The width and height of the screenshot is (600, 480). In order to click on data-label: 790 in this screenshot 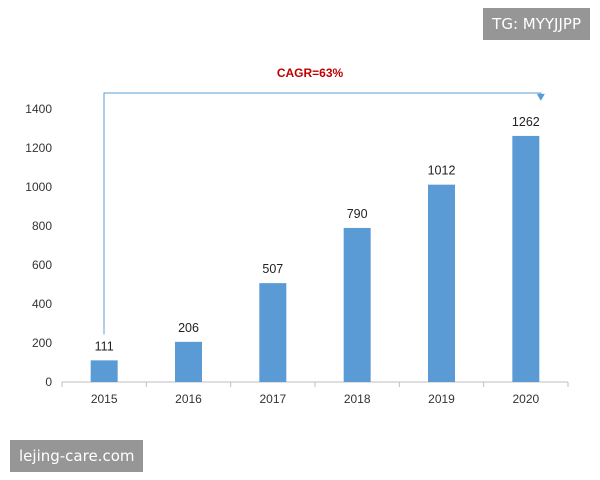, I will do `click(357, 214)`.